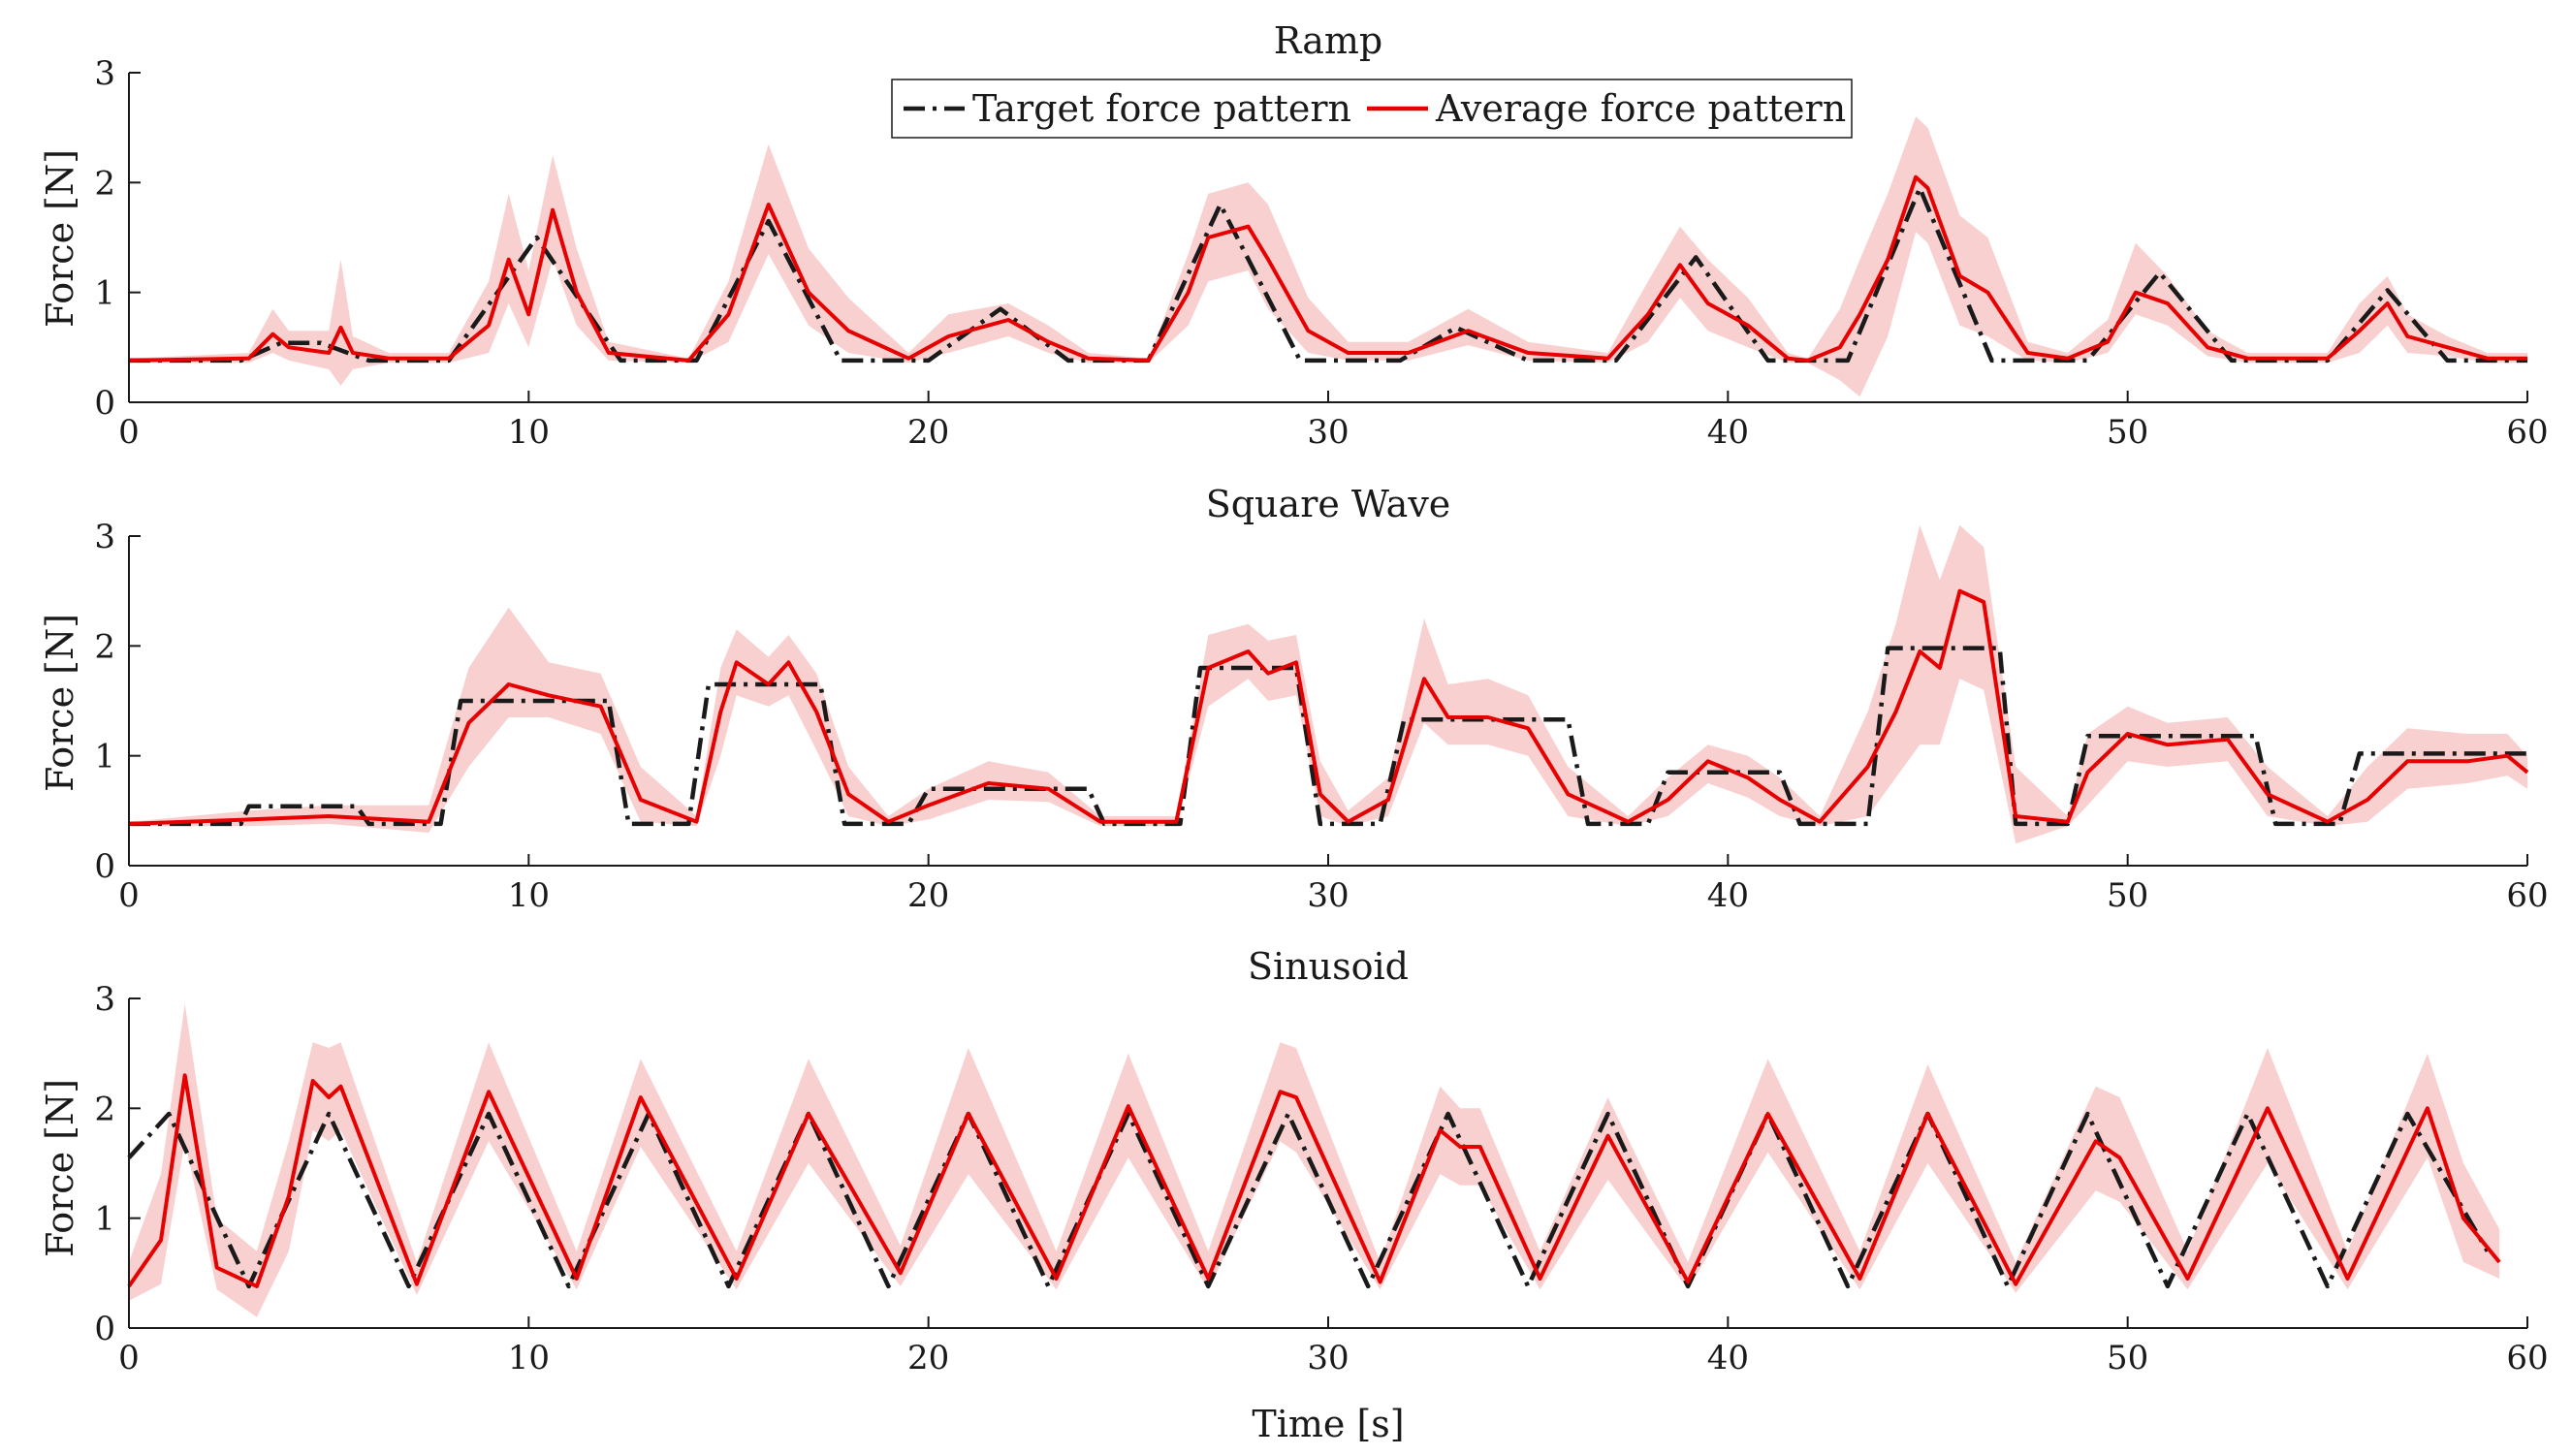  Describe the element at coordinates (104, 867) in the screenshot. I see `square-wave-y-tick-label: 0` at that location.